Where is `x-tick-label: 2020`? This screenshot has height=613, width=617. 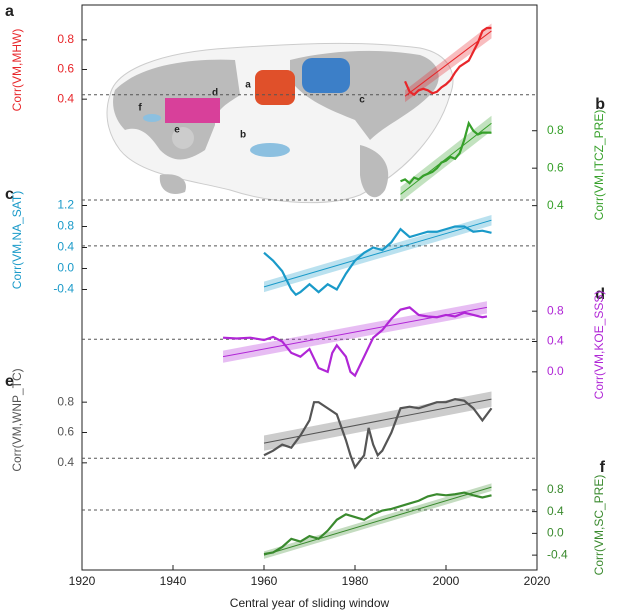
x-tick-label: 2020 is located at coordinates (537, 581).